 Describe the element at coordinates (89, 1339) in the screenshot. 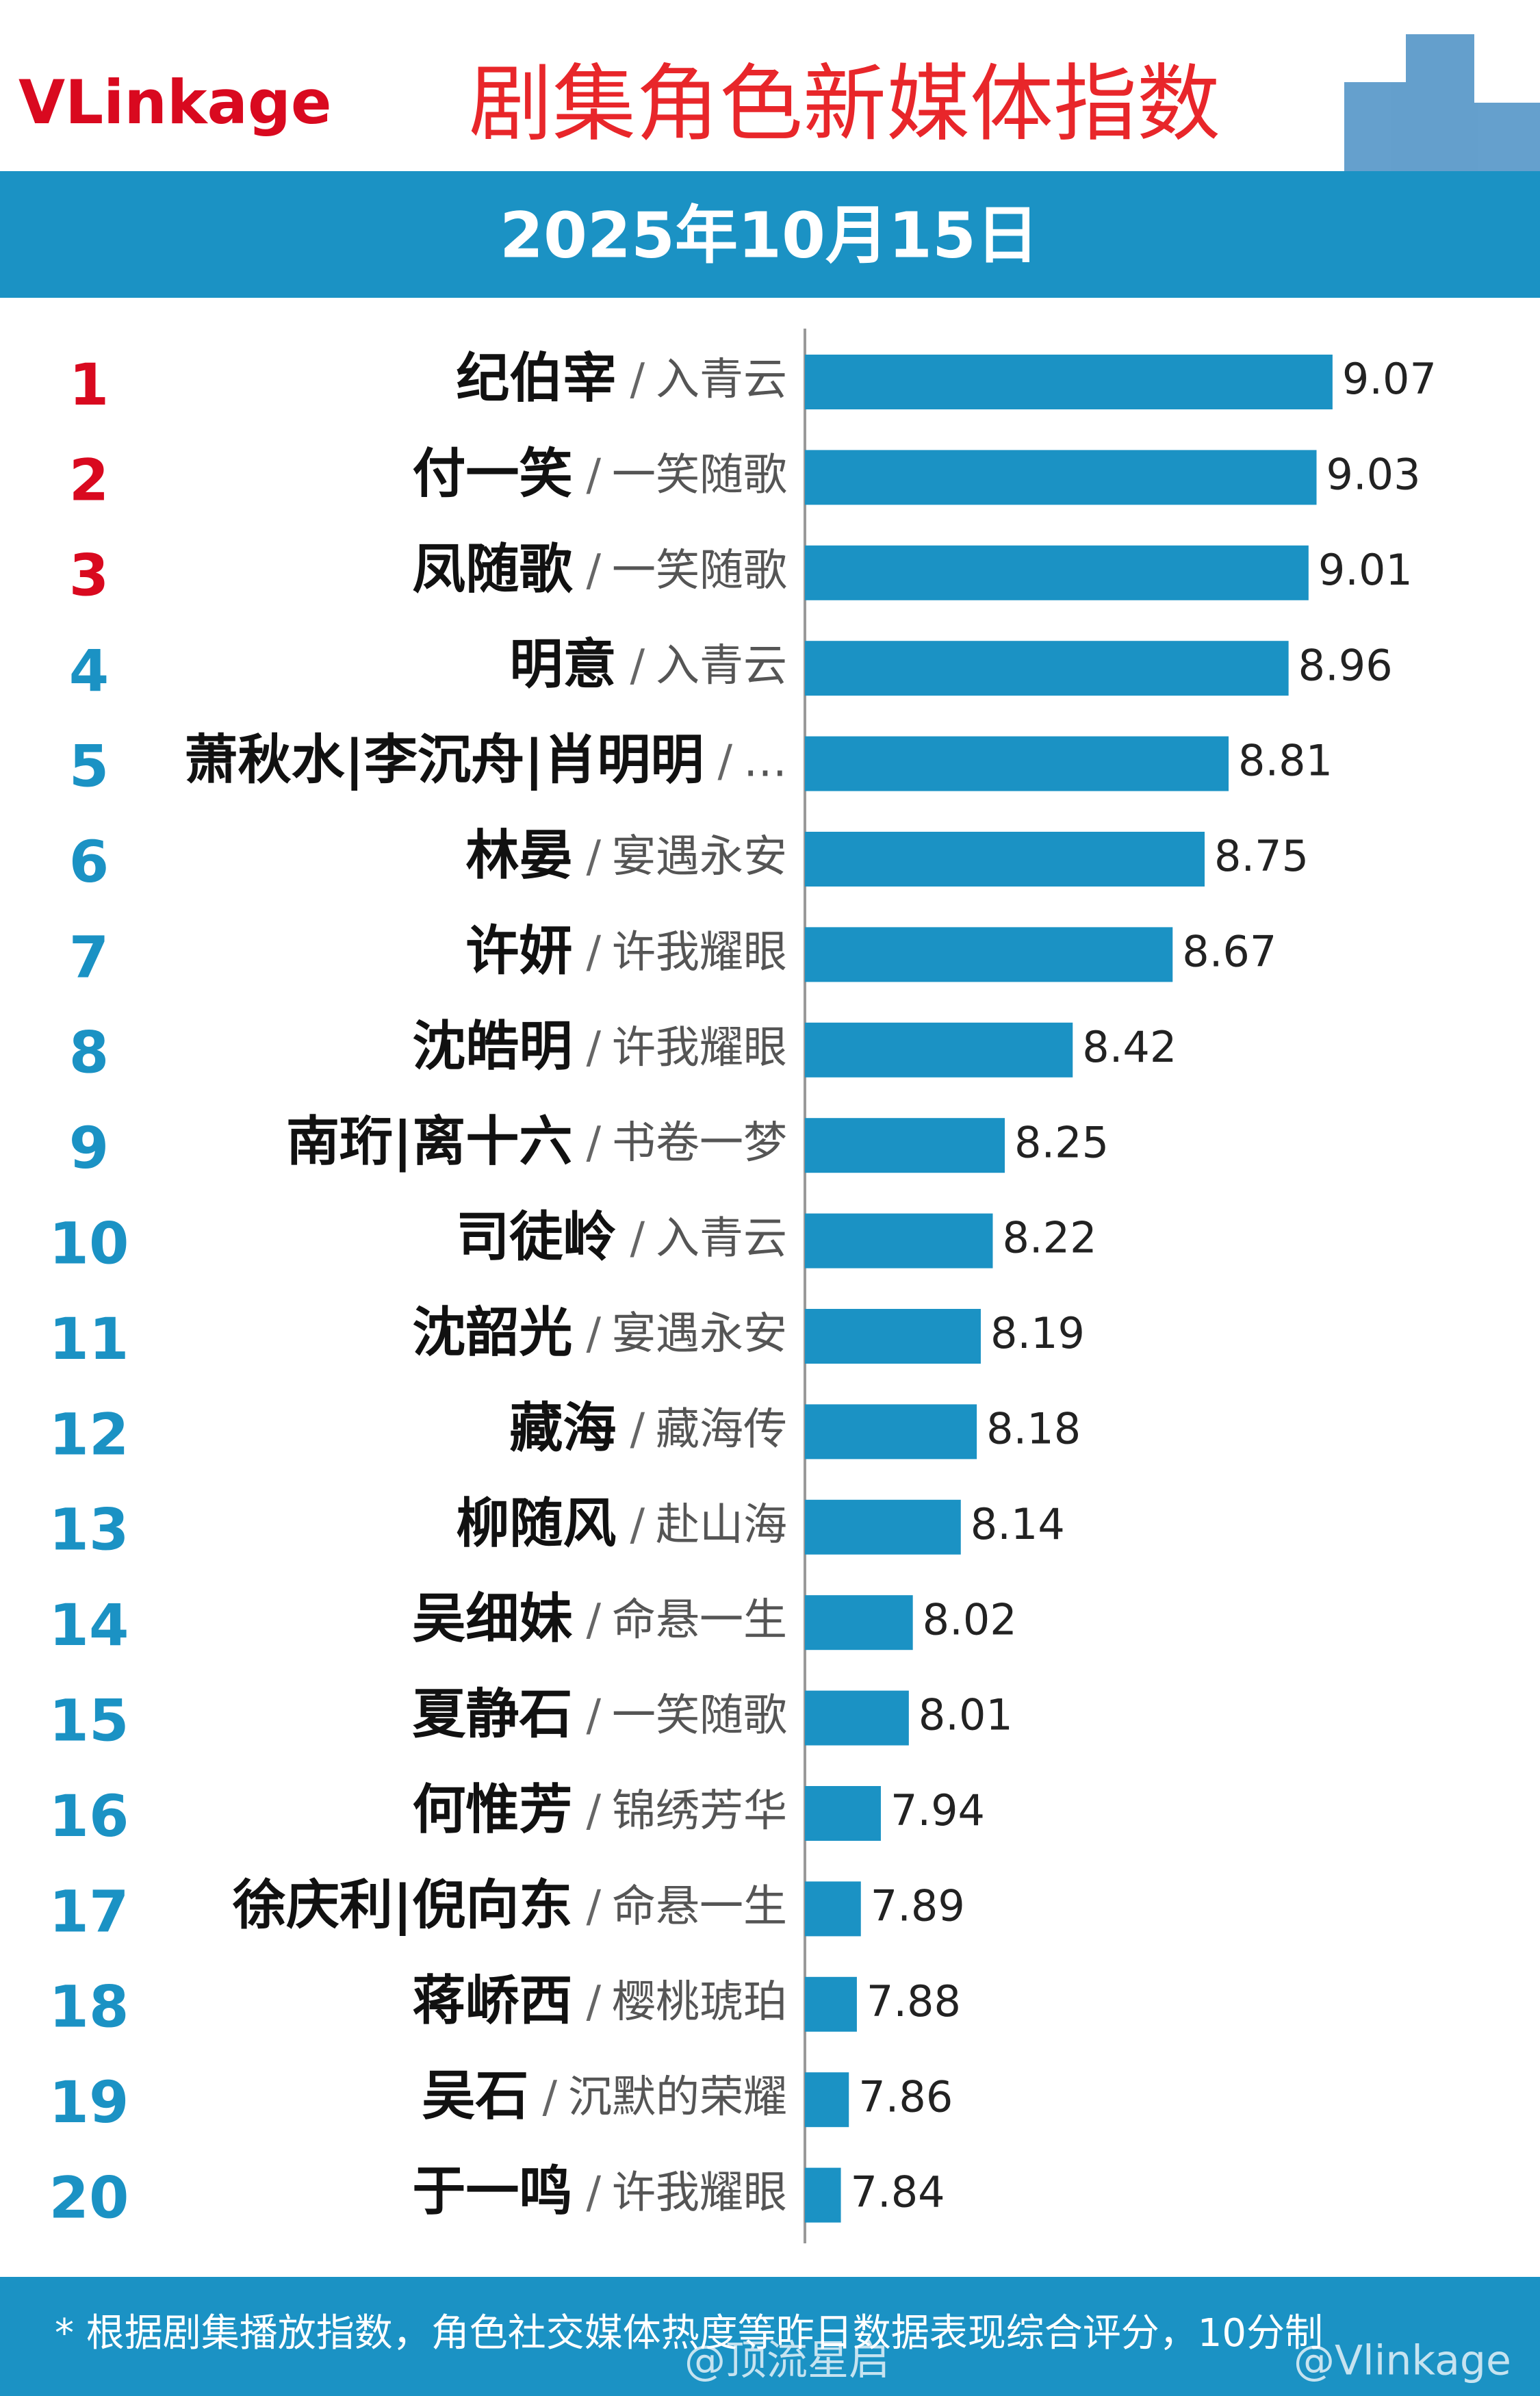

I see `rank: 11` at that location.